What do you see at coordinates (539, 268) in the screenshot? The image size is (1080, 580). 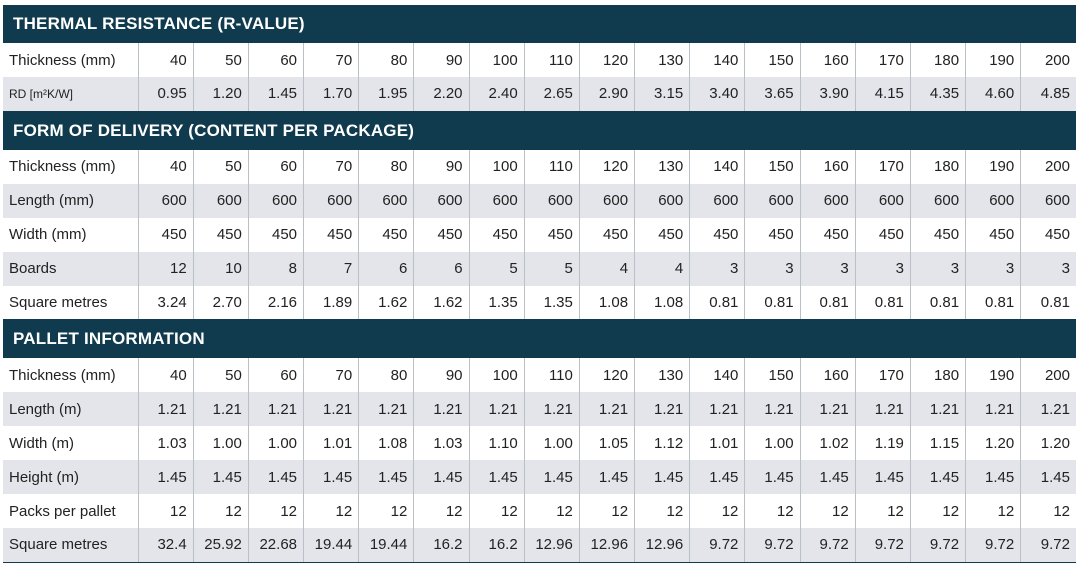 I see `table-row: Boards 12 10 8 7 6 6 5 5 4 4 3 3 3 3 3 3 3` at bounding box center [539, 268].